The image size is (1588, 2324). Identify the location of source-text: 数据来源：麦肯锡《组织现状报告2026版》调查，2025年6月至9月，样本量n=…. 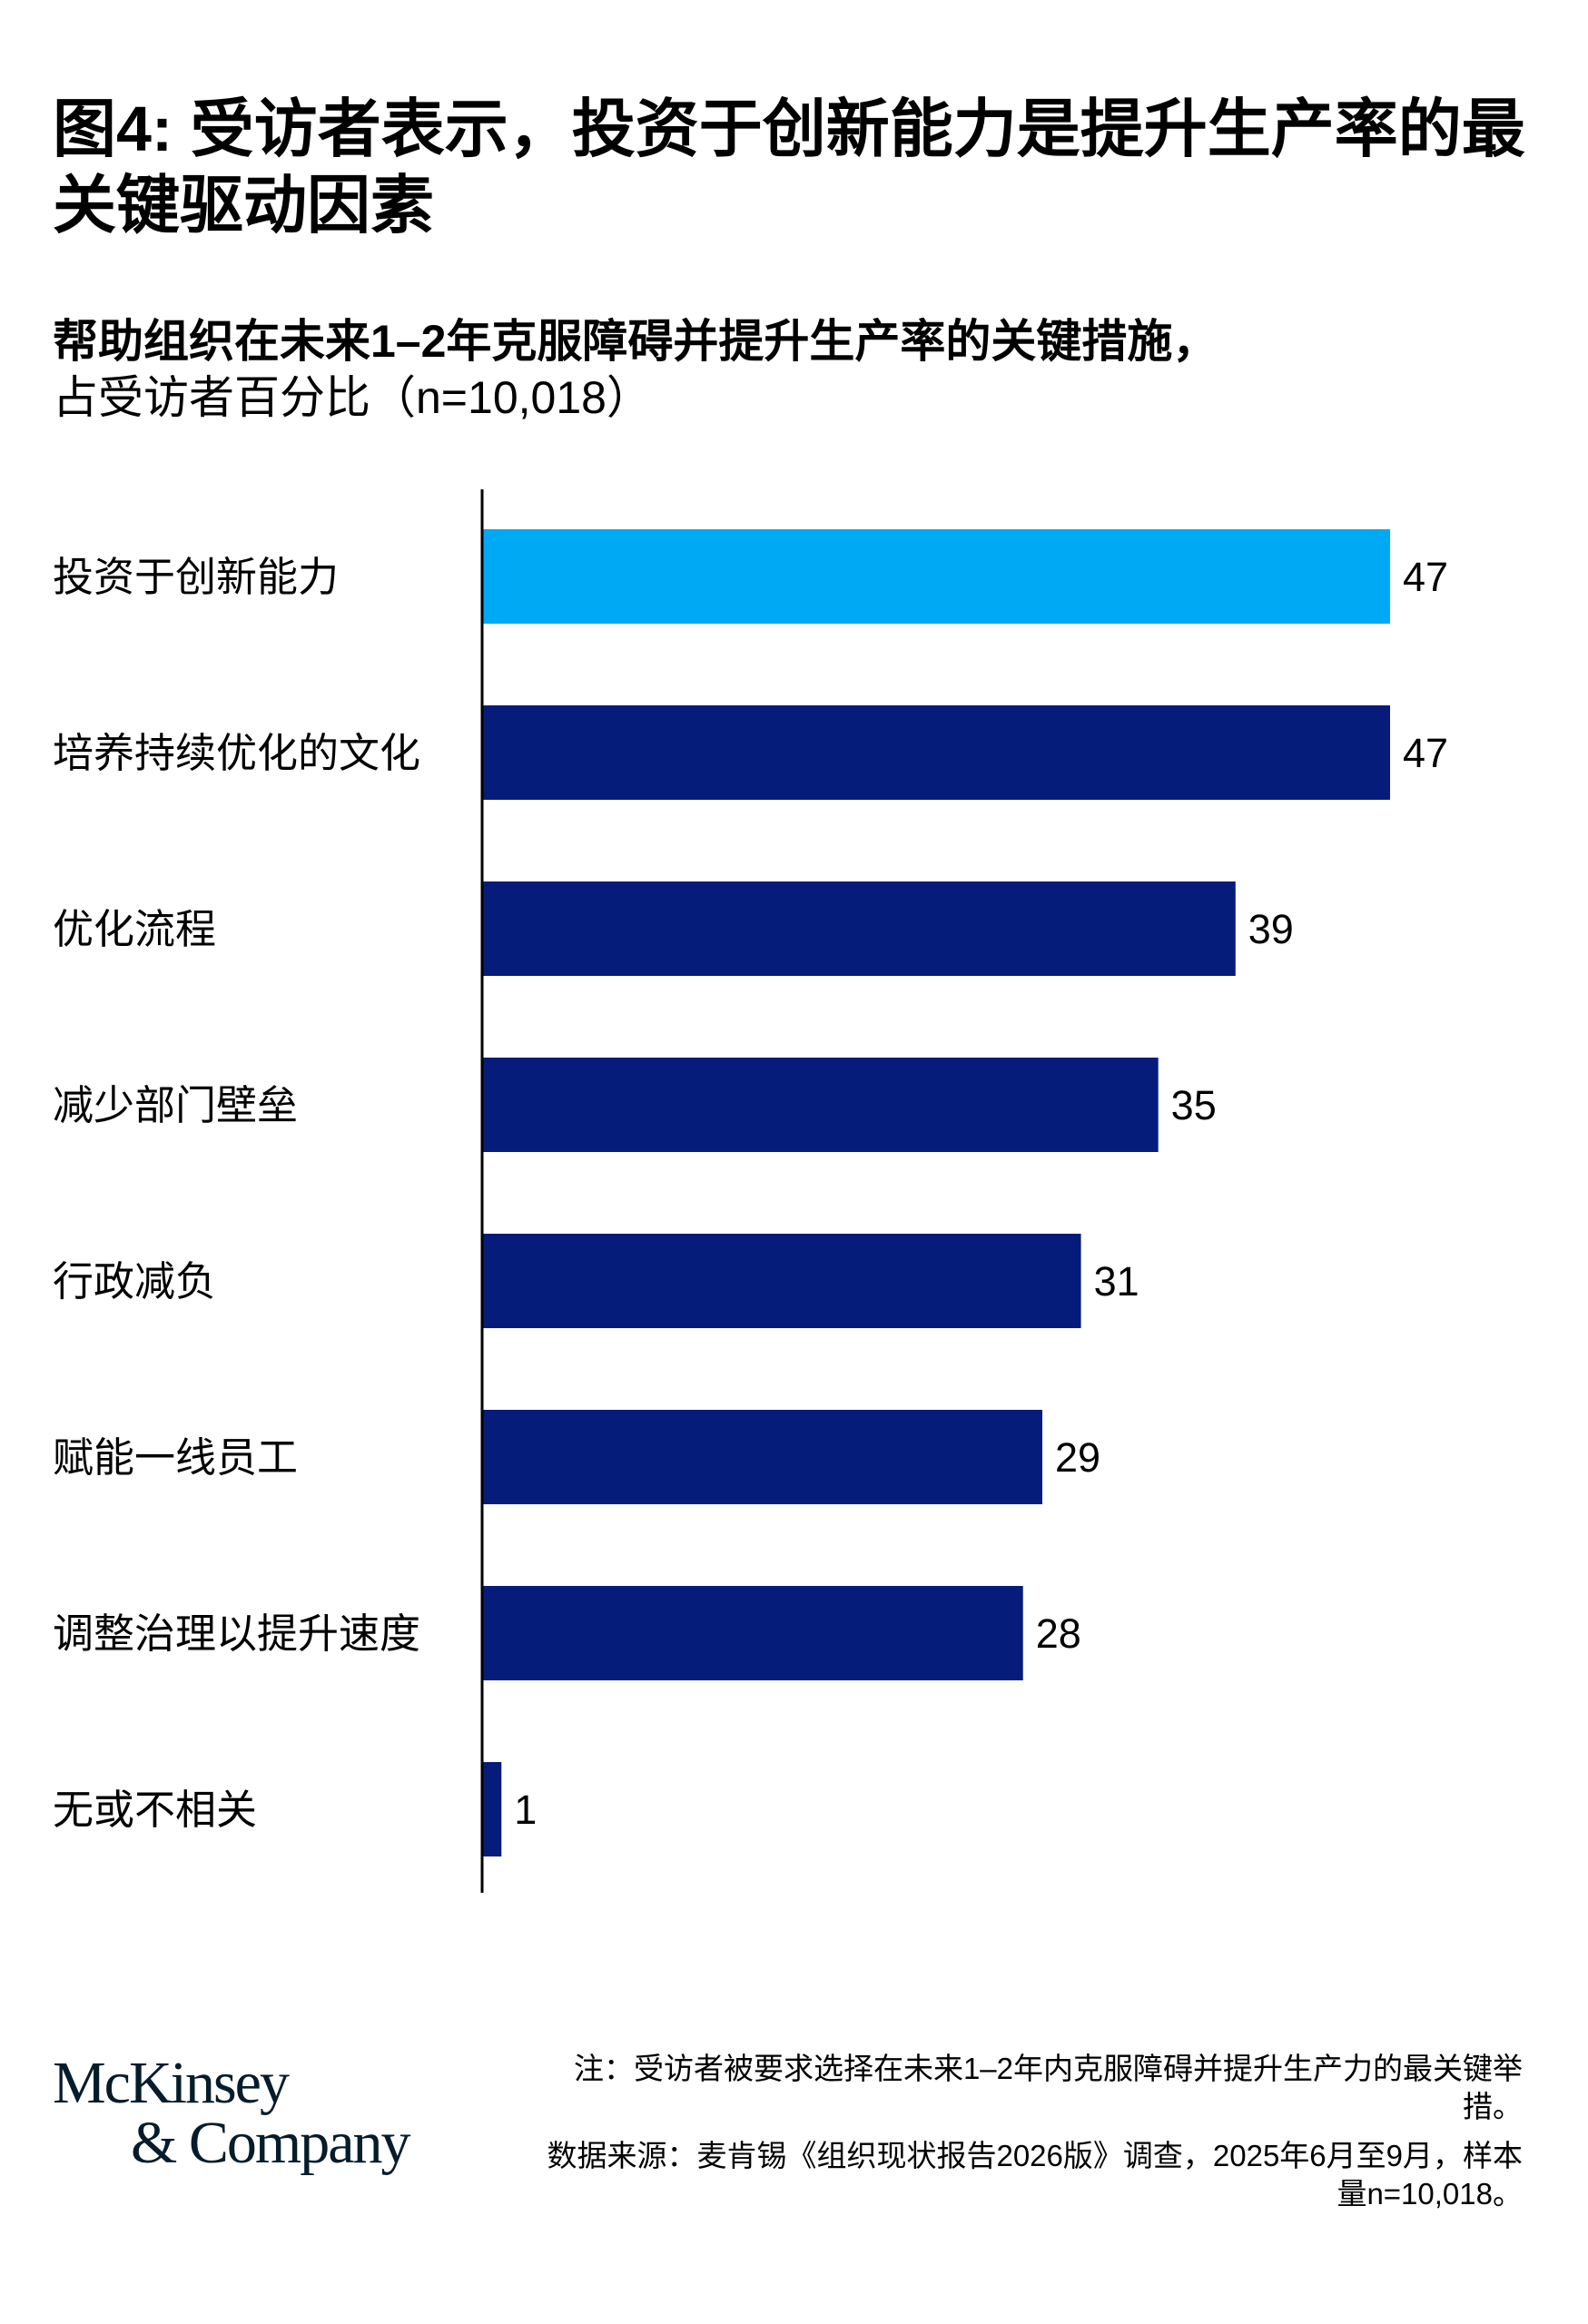
(1035, 2175).